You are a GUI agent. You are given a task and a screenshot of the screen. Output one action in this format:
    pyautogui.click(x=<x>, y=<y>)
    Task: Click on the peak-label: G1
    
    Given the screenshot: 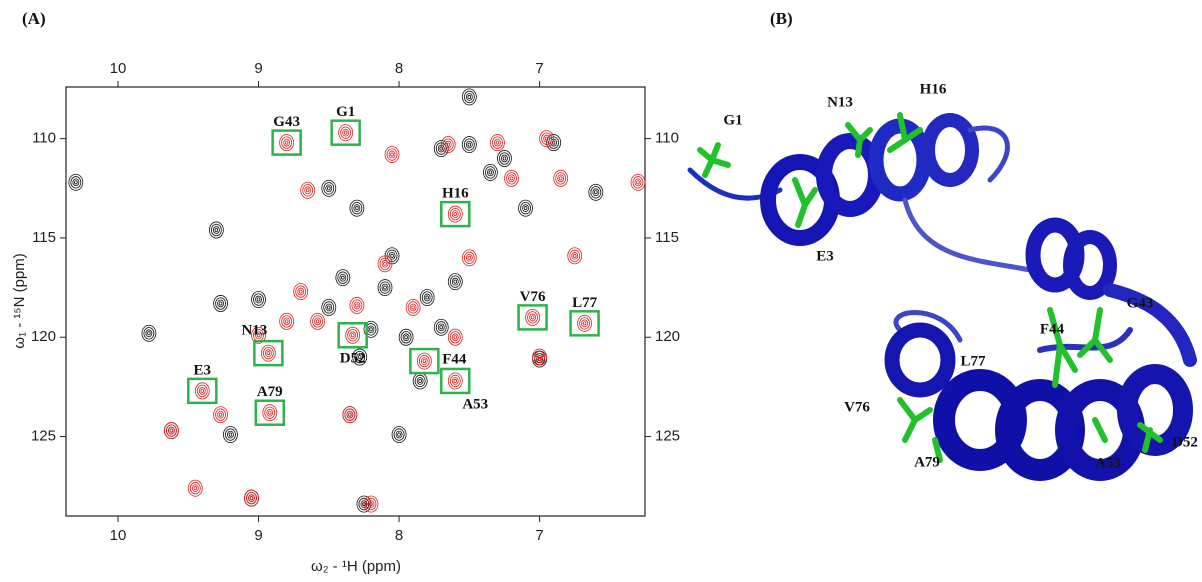 What is the action you would take?
    pyautogui.click(x=345, y=112)
    